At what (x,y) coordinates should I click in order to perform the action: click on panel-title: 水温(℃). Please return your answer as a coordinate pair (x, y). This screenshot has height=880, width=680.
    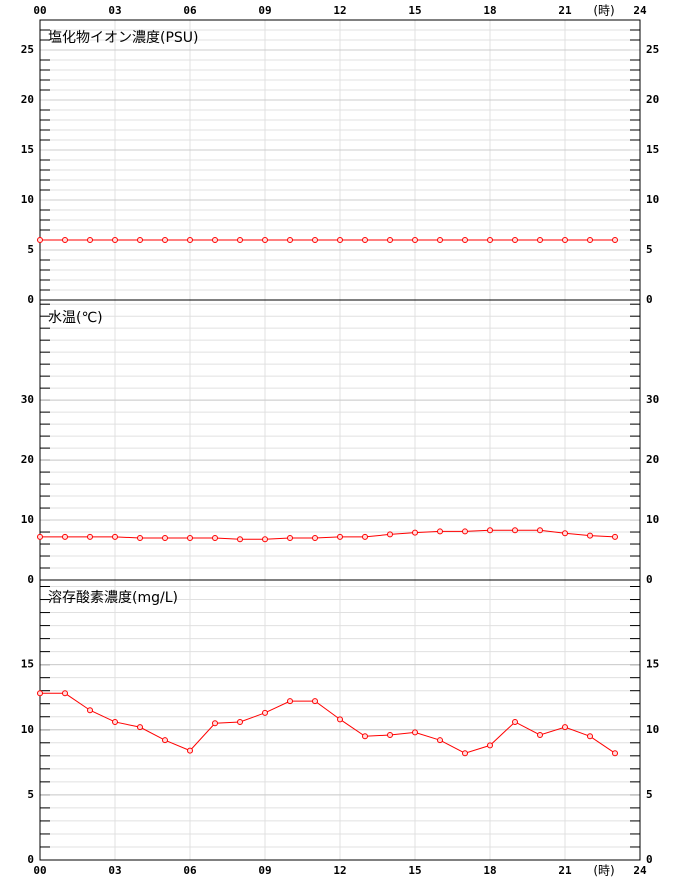
    Looking at the image, I should click on (75, 318).